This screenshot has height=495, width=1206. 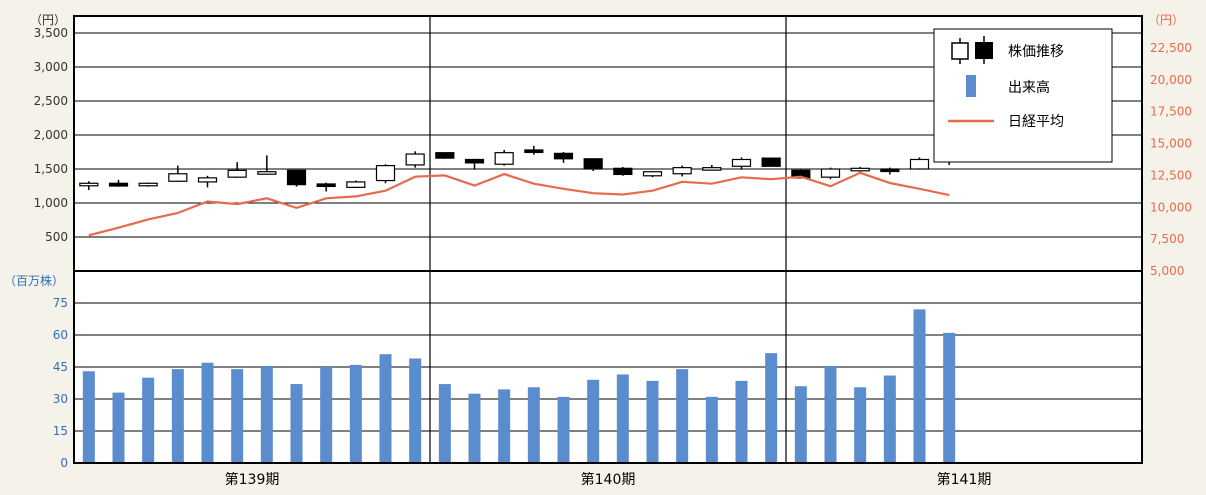 I want to click on nikkei-line, so click(x=519, y=204).